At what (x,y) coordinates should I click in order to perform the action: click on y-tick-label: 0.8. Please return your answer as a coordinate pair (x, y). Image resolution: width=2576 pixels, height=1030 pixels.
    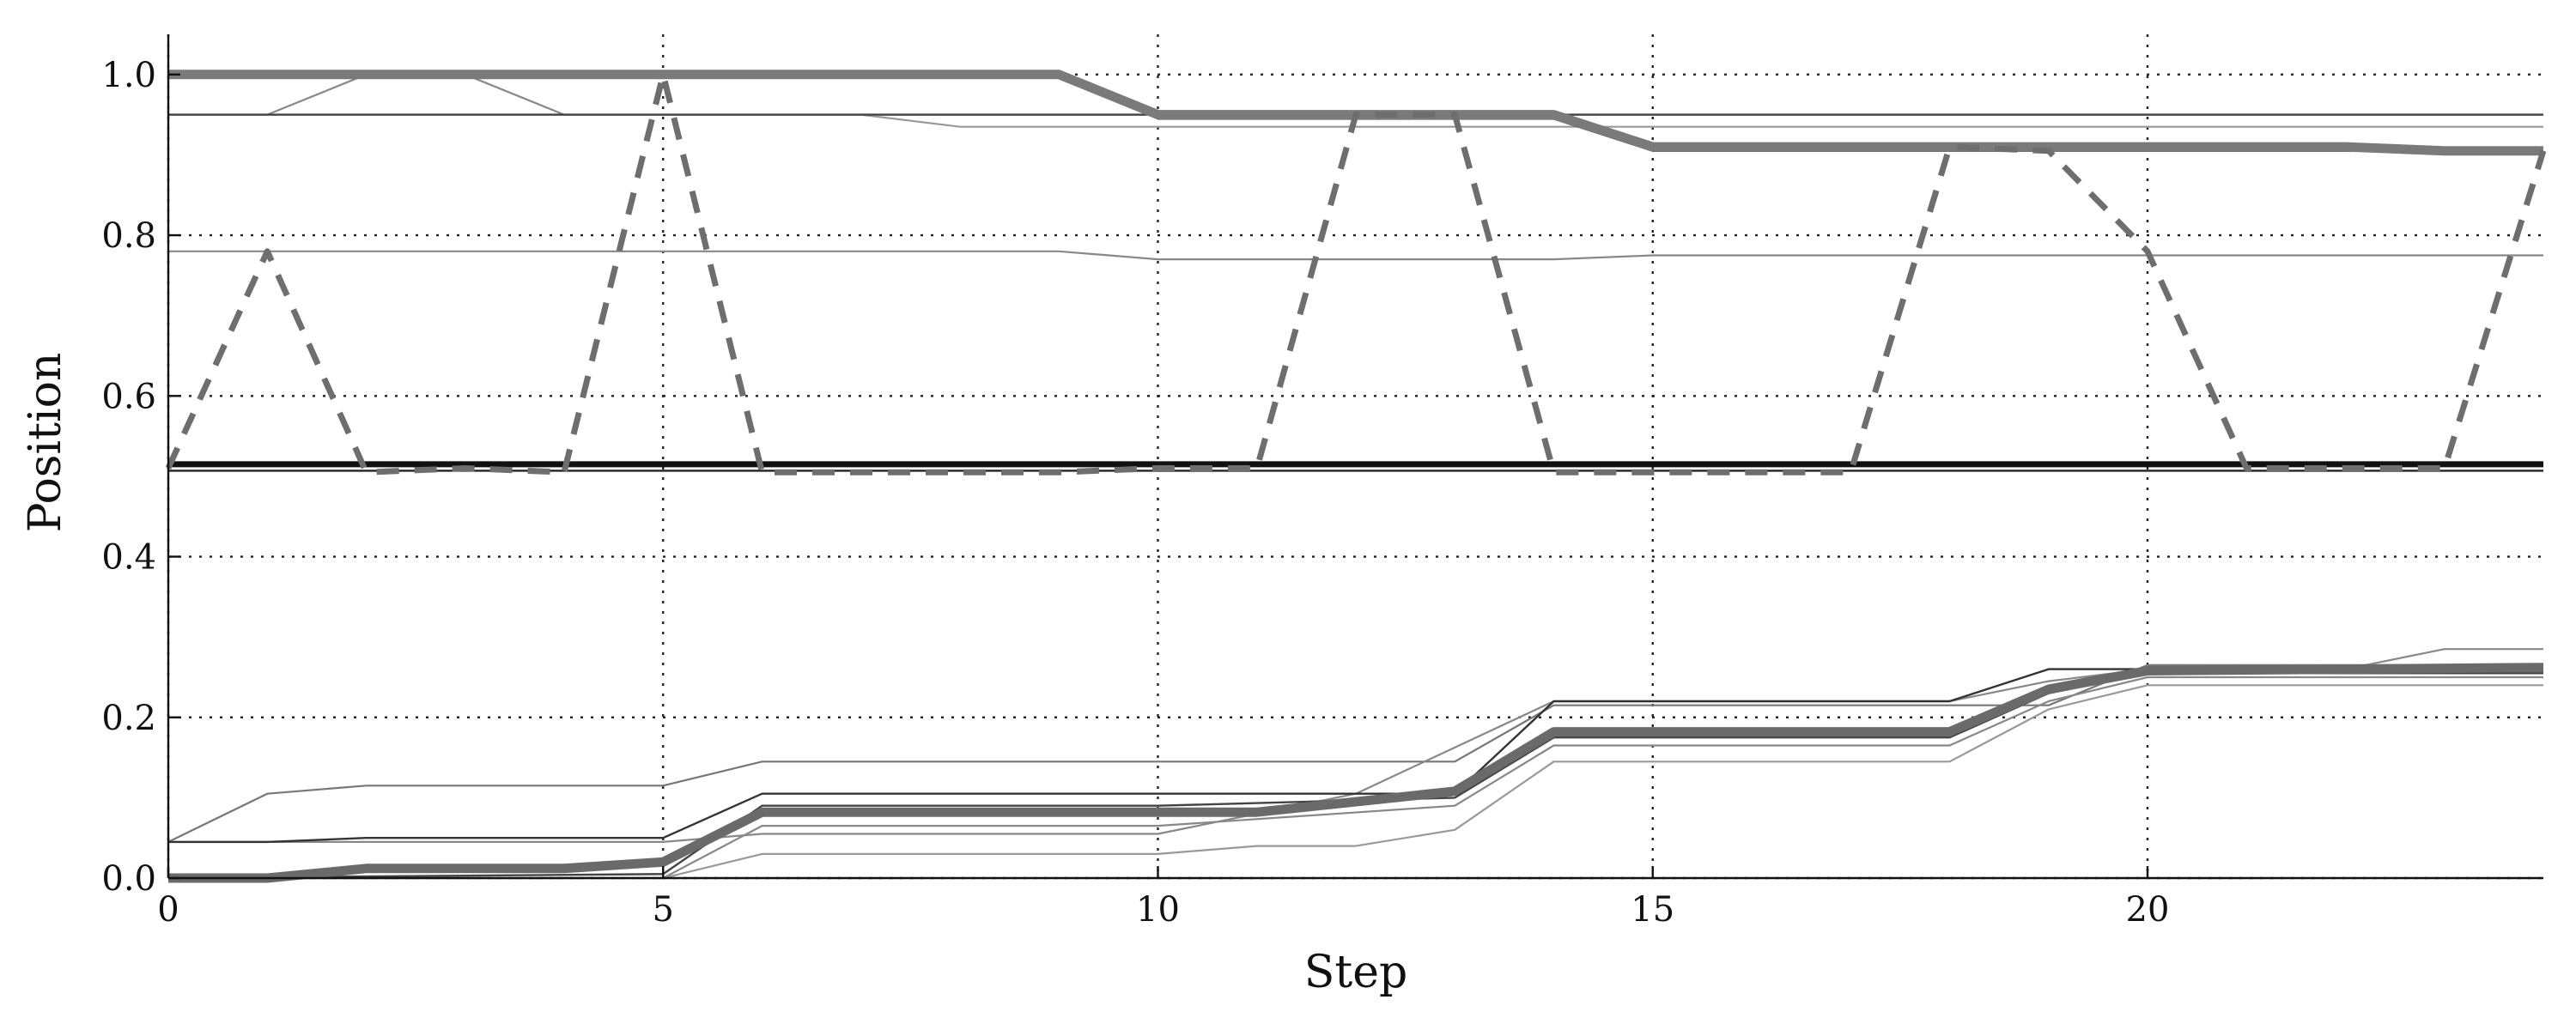
    Looking at the image, I should click on (128, 236).